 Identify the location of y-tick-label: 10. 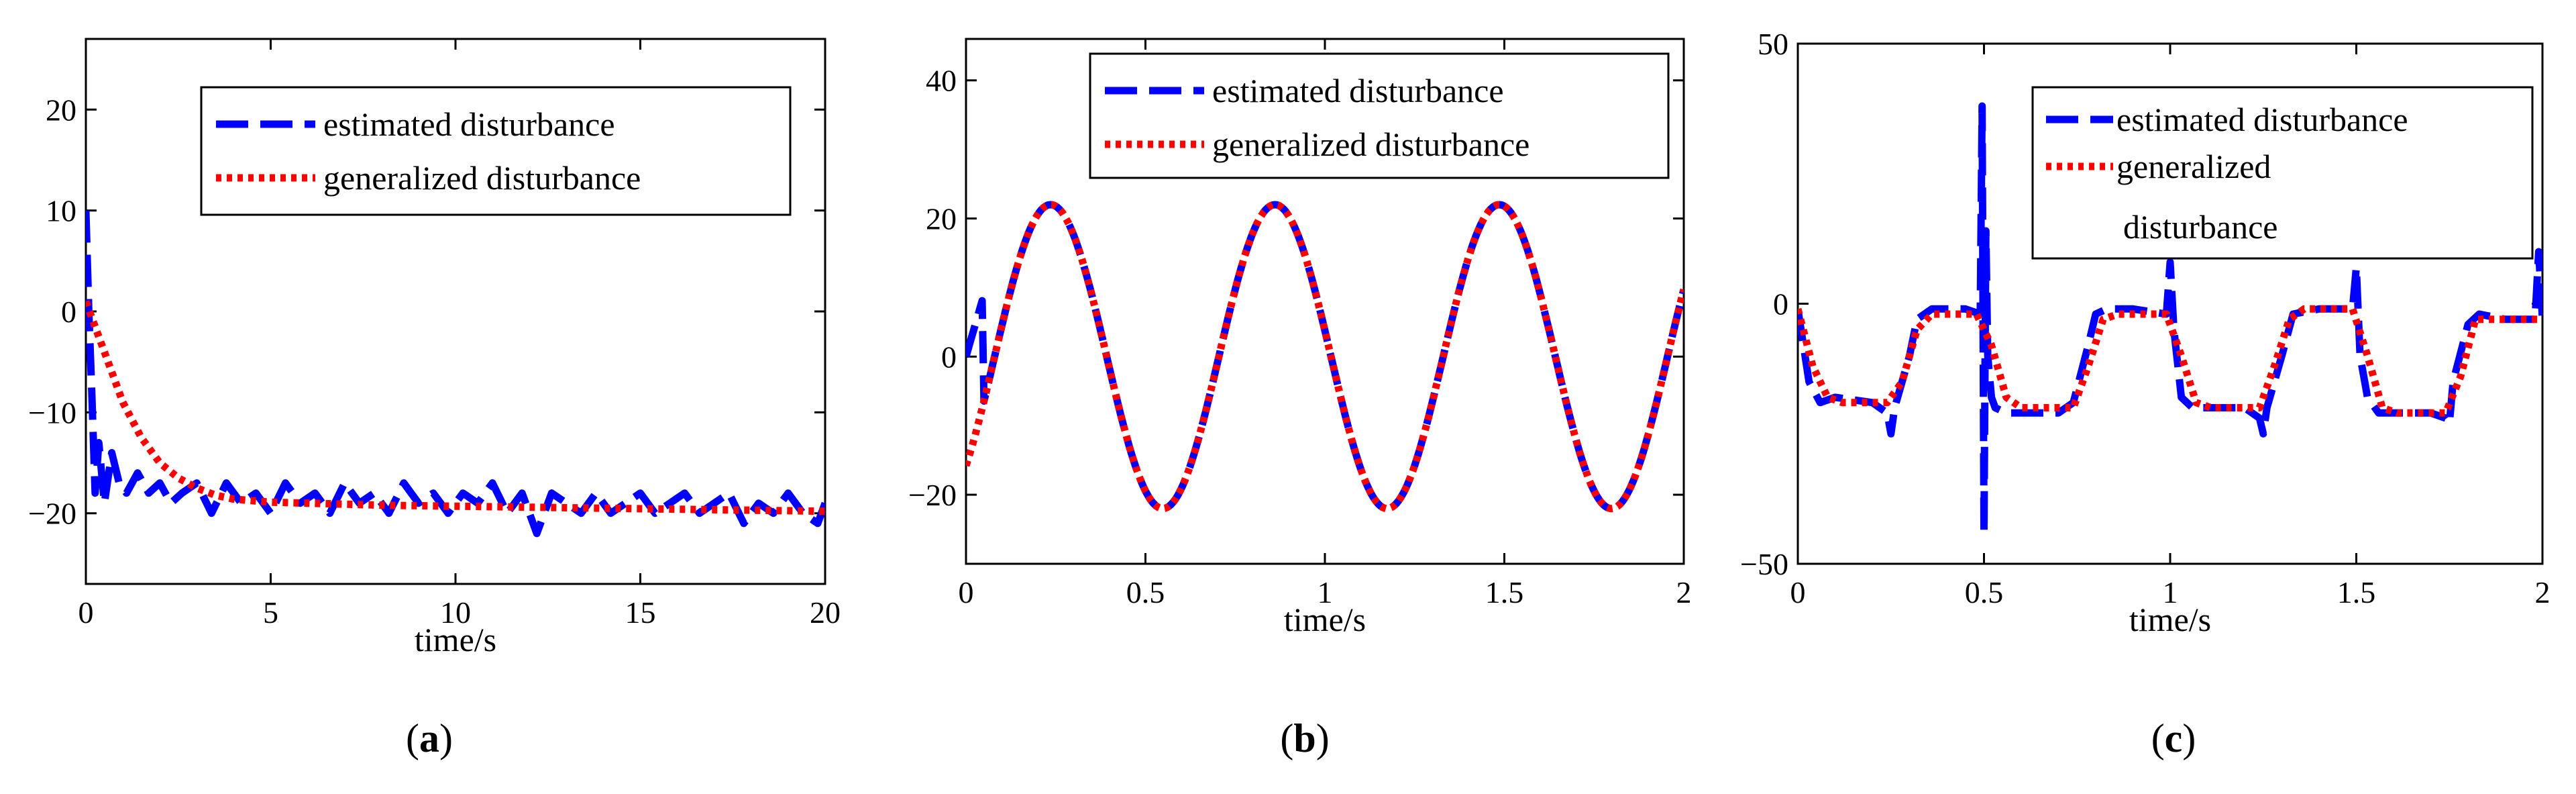
(61, 211).